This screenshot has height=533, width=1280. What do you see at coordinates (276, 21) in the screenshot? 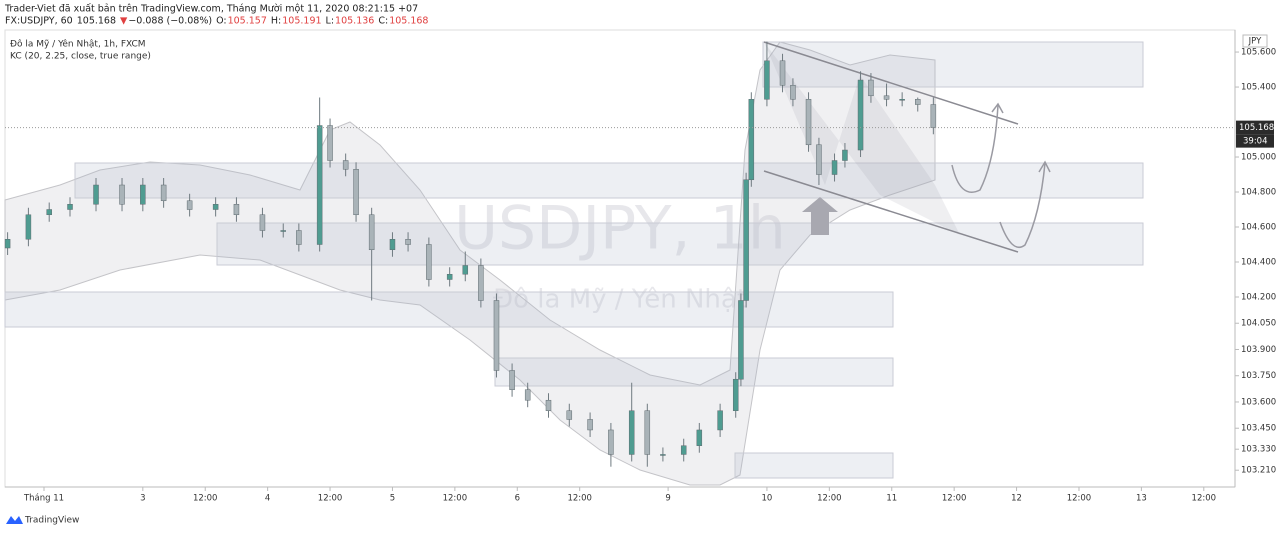
I see `header-item: H:` at bounding box center [276, 21].